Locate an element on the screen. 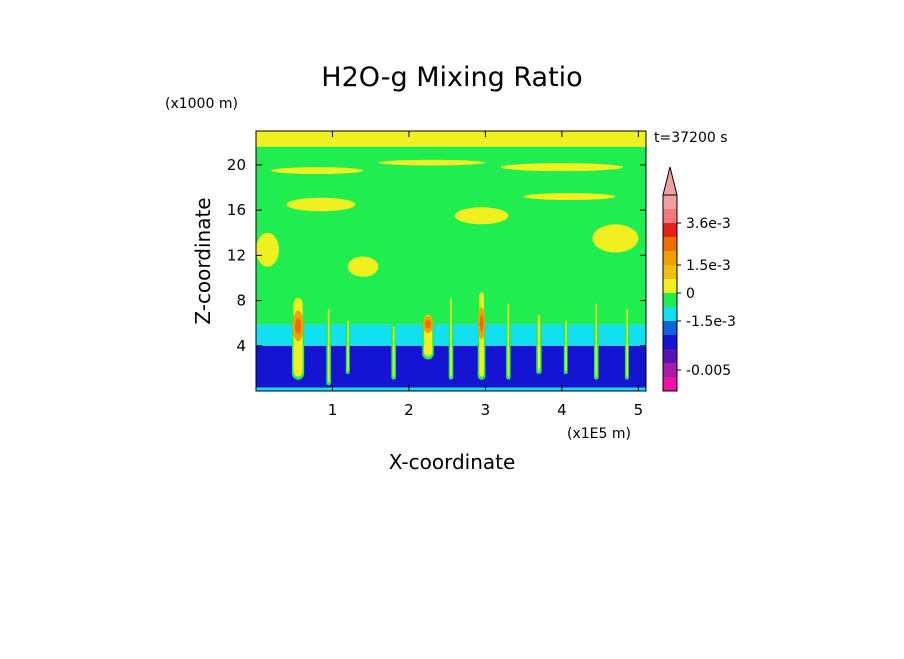 This screenshot has width=904, height=659. x-unit-label: (x1E5 m) is located at coordinates (599, 434).